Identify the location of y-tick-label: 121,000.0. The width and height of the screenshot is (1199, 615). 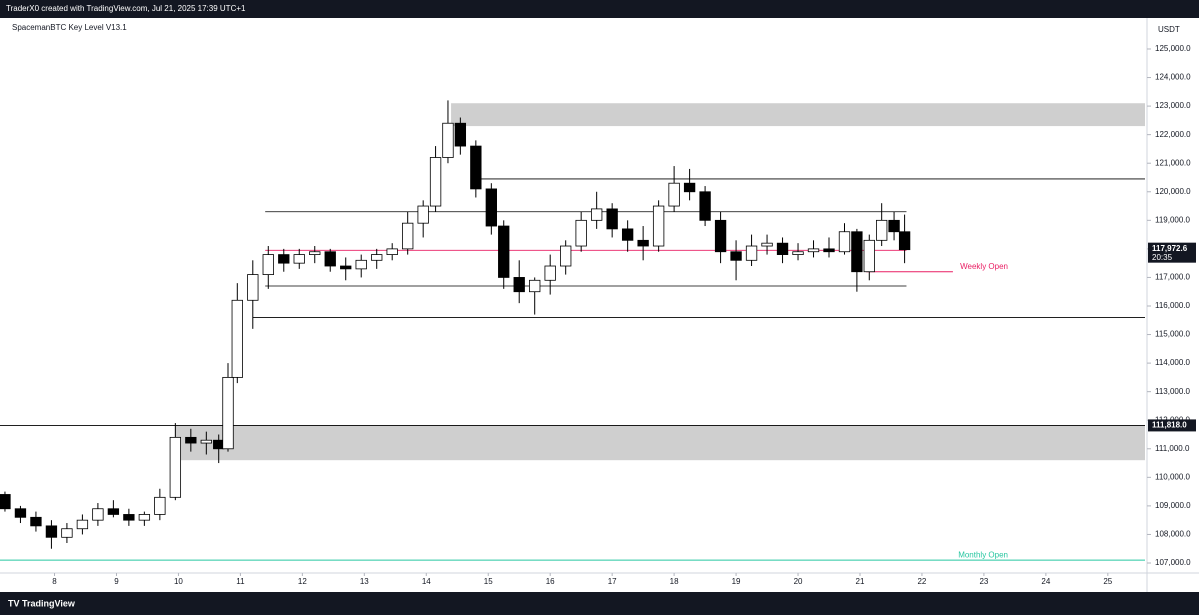
(1173, 162).